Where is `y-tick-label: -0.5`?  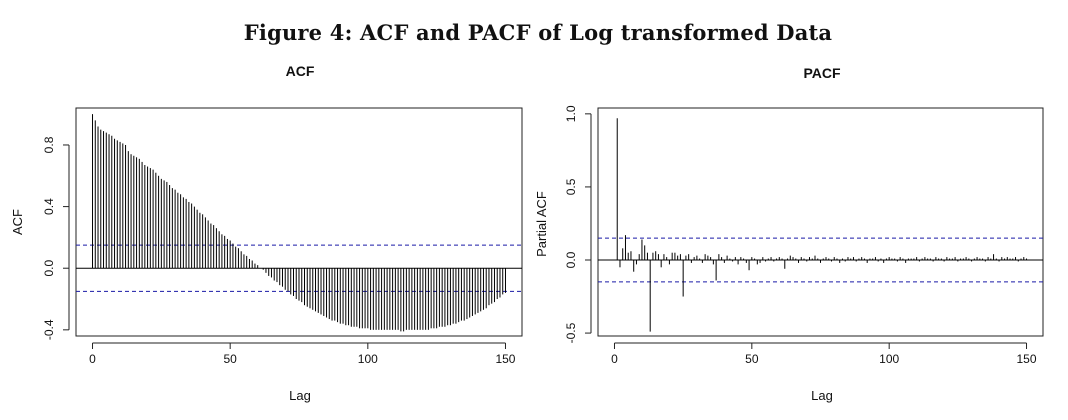
y-tick-label: -0.5 is located at coordinates (571, 332).